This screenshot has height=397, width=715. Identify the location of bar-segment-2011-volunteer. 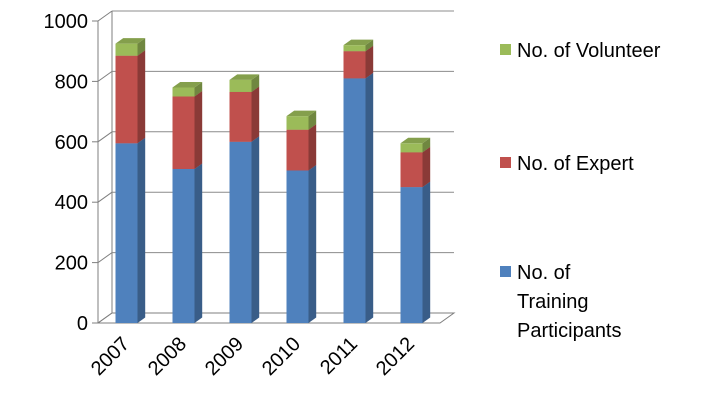
(358, 45).